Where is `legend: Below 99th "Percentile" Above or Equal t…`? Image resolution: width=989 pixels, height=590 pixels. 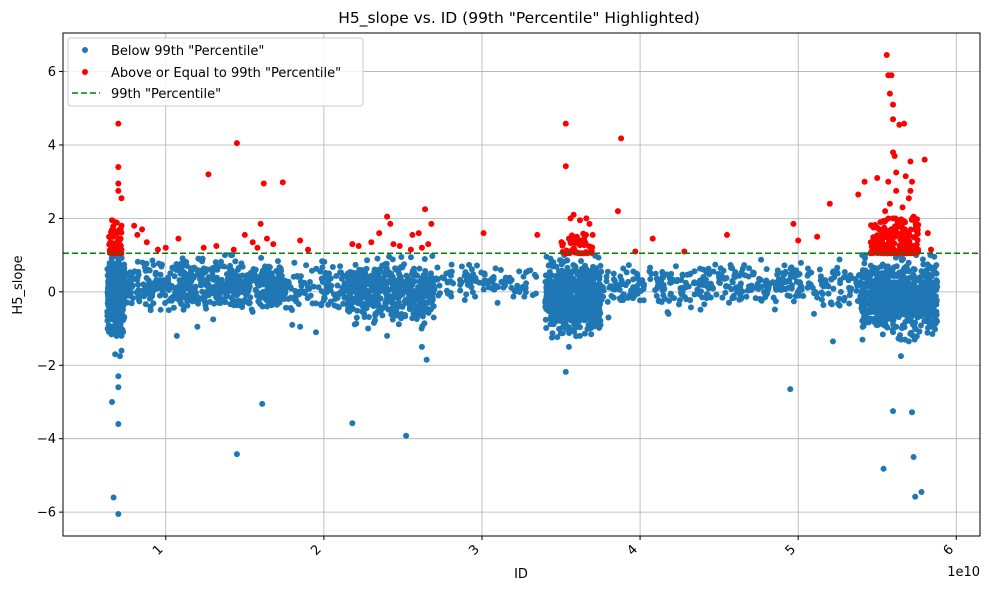 legend: Below 99th "Percentile" Above or Equal t… is located at coordinates (215, 72).